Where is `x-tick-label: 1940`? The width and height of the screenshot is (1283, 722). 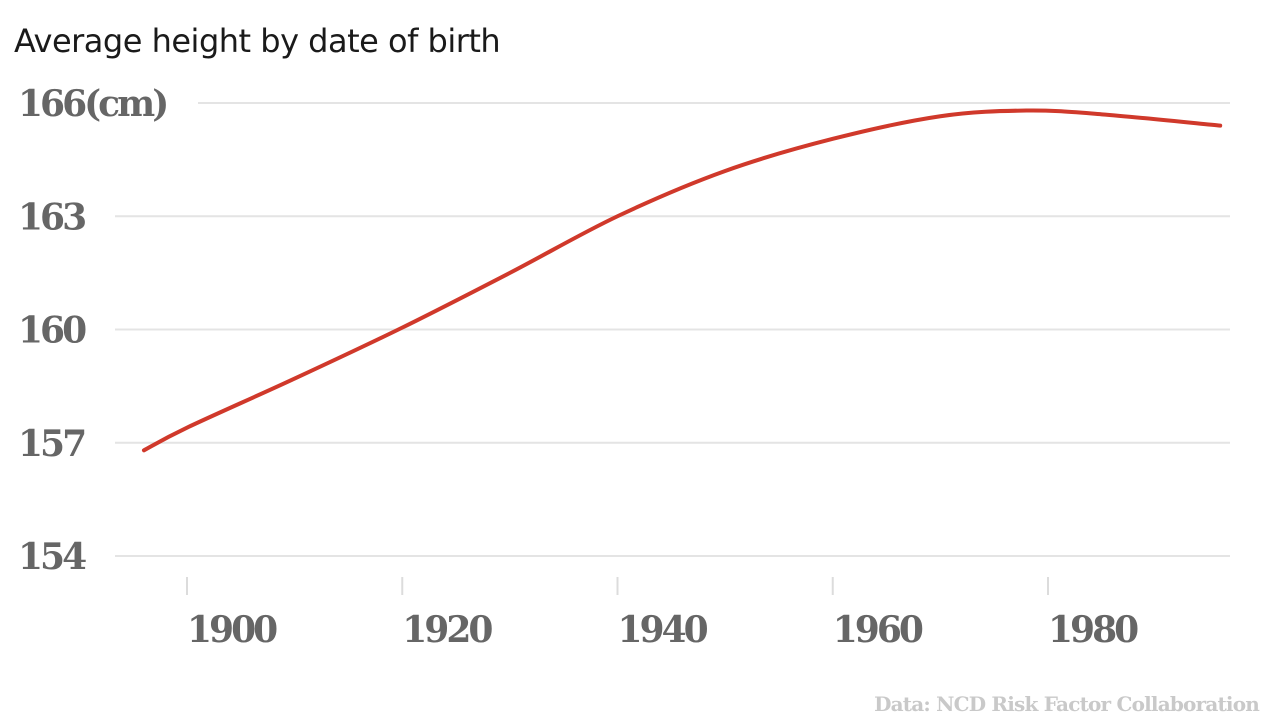 x-tick-label: 1940 is located at coordinates (663, 630).